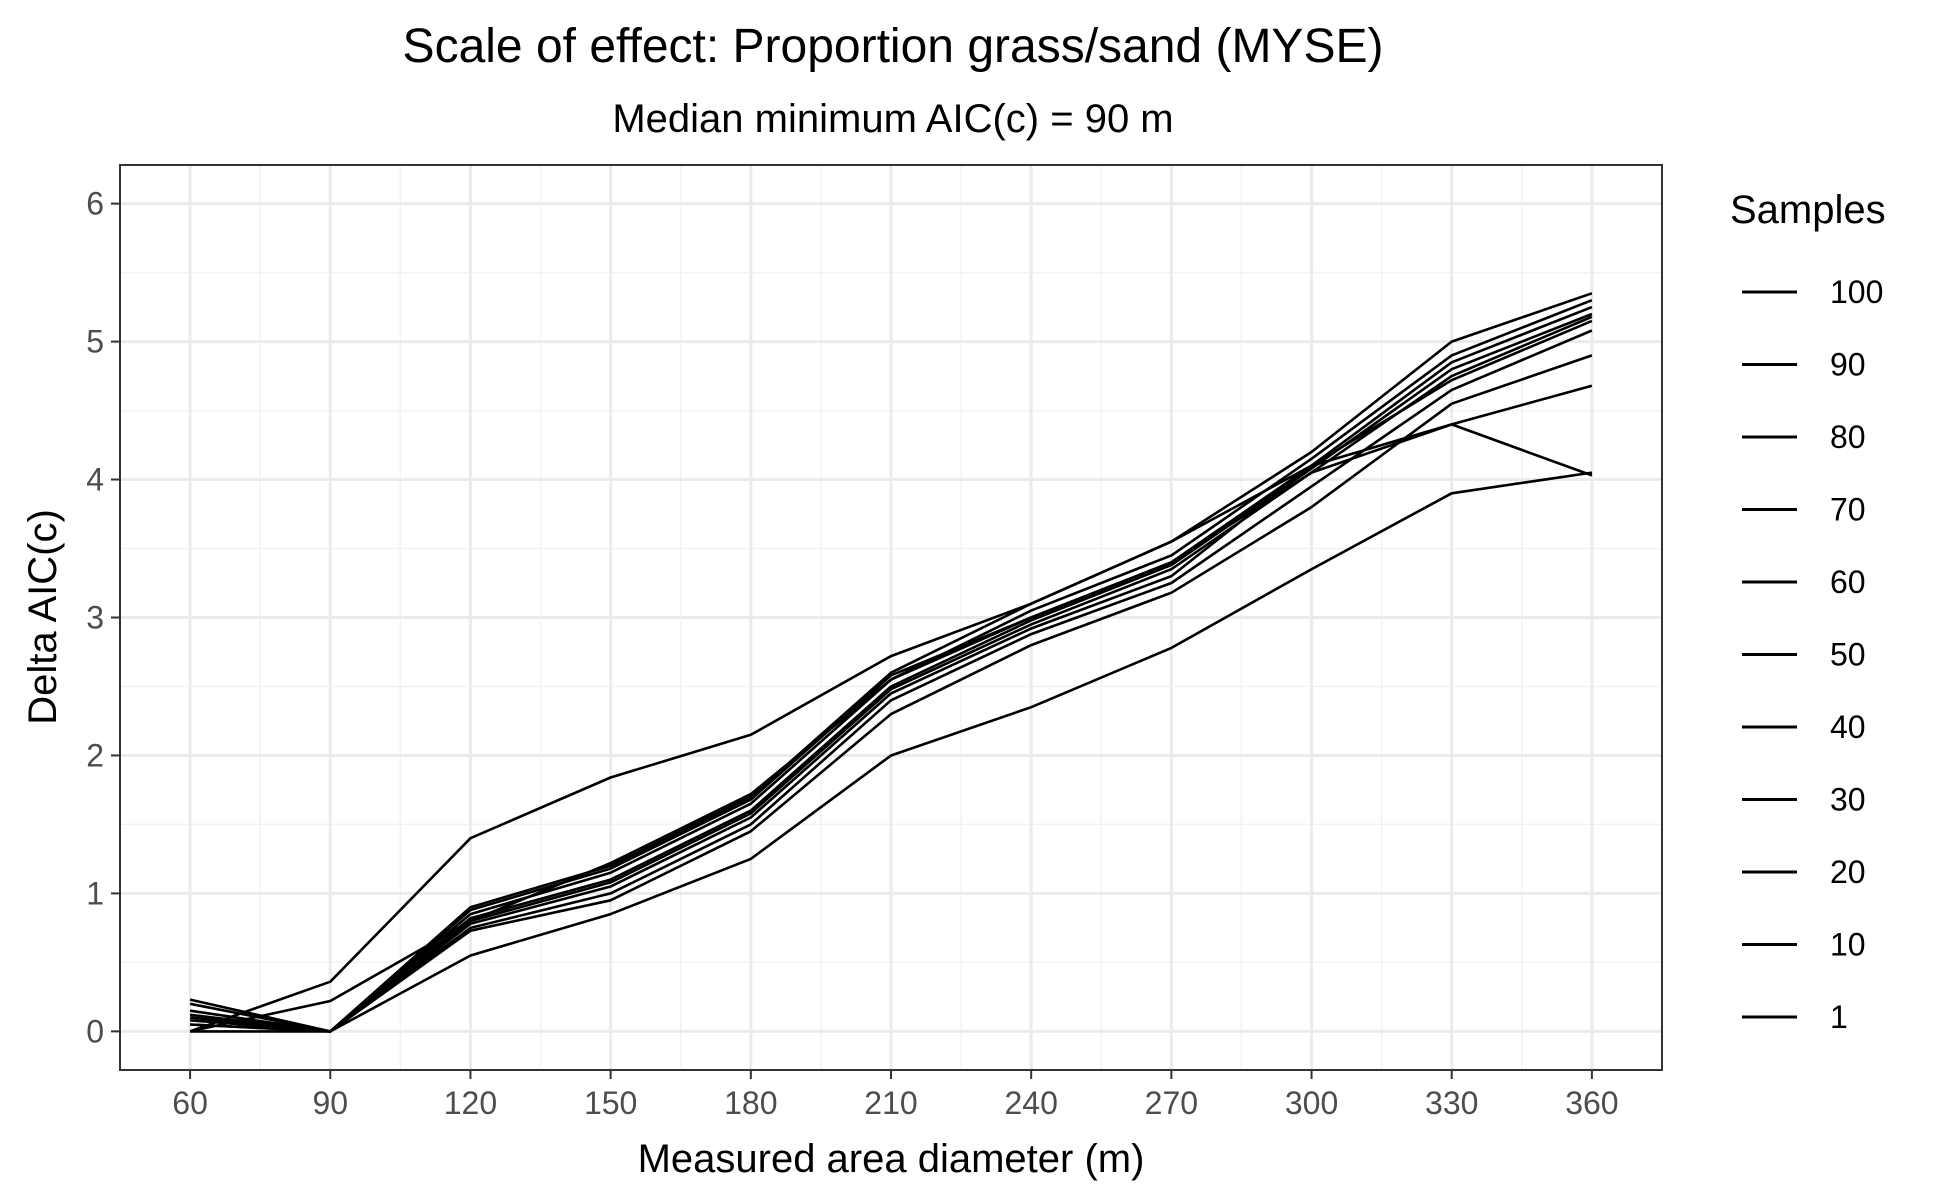 The image size is (1950, 1200). What do you see at coordinates (1848, 365) in the screenshot?
I see `legend-label: 90` at bounding box center [1848, 365].